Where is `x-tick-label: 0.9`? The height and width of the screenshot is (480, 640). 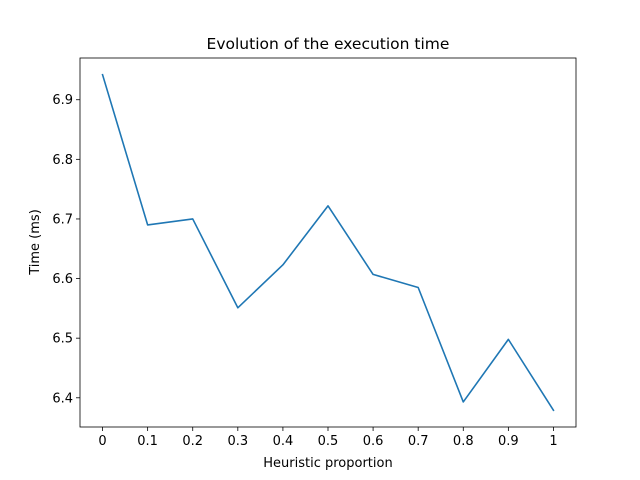
x-tick-label: 0.9 is located at coordinates (508, 441).